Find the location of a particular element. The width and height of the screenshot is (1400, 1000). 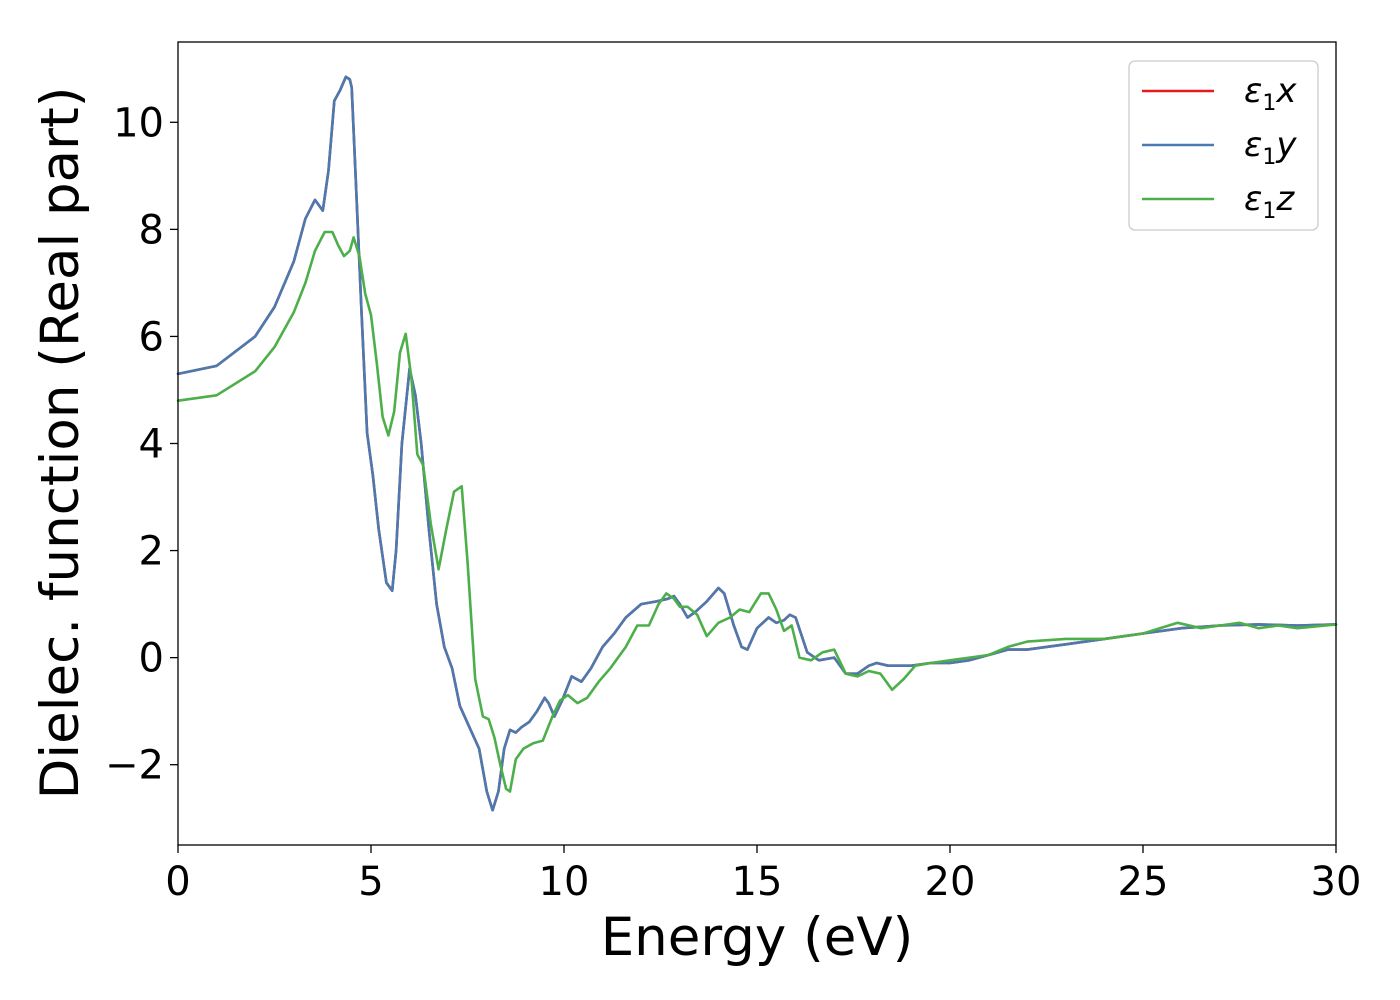

legend-label-eps1z: ε1z is located at coordinates (1269, 201).